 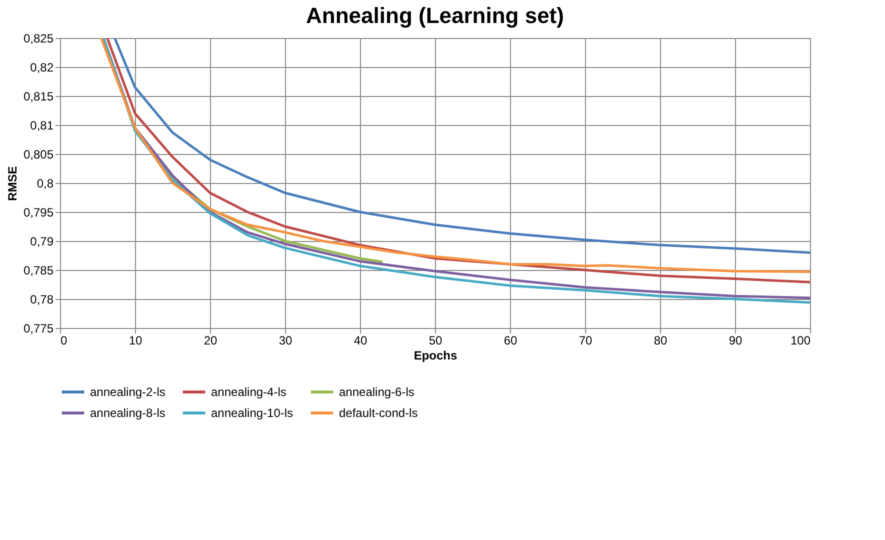 I want to click on chart-title: Annealing (Learning set), so click(x=435, y=15).